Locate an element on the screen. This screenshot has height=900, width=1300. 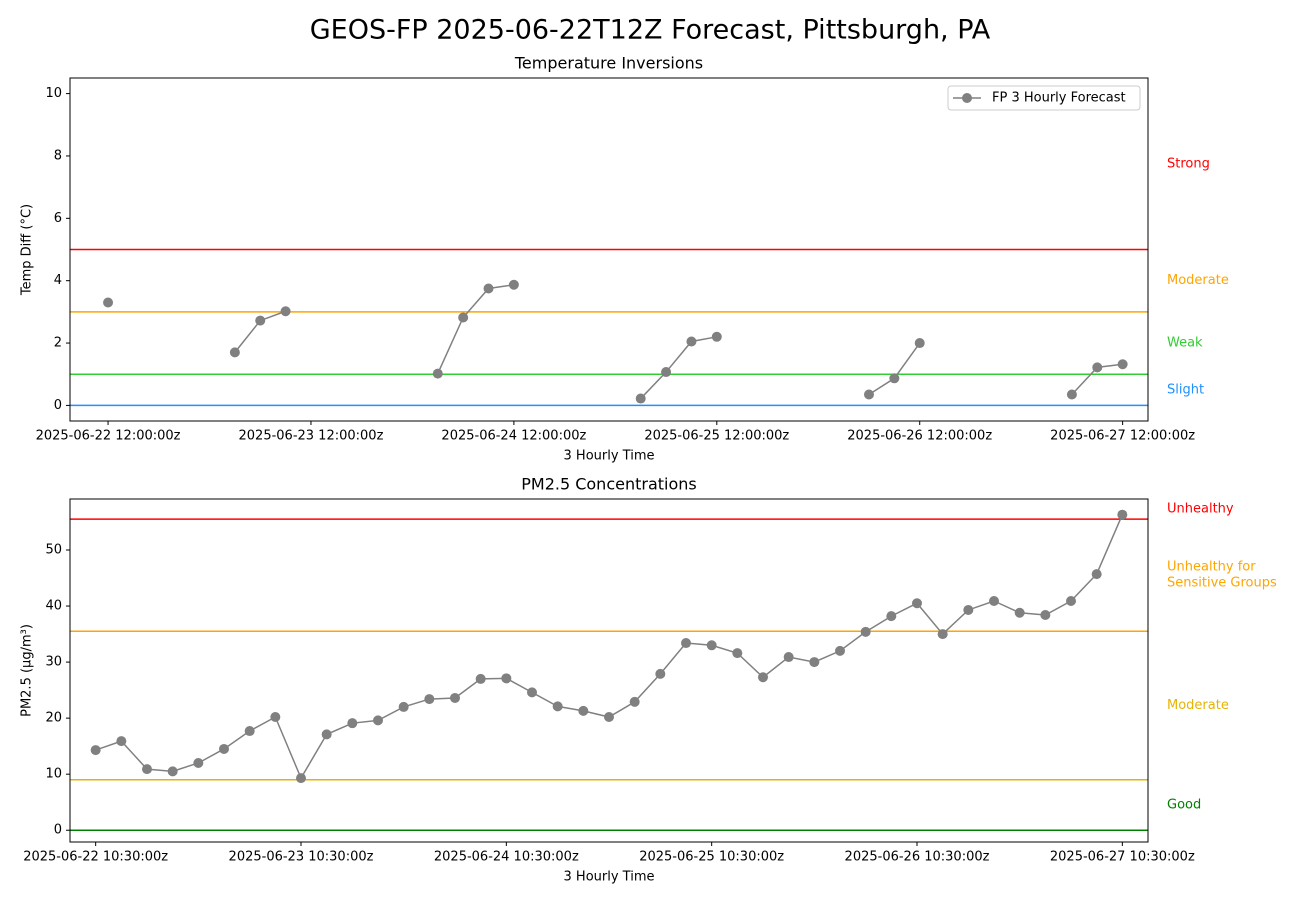
x-tick-label: 2025-06-25 12:00:00z is located at coordinates (716, 436).